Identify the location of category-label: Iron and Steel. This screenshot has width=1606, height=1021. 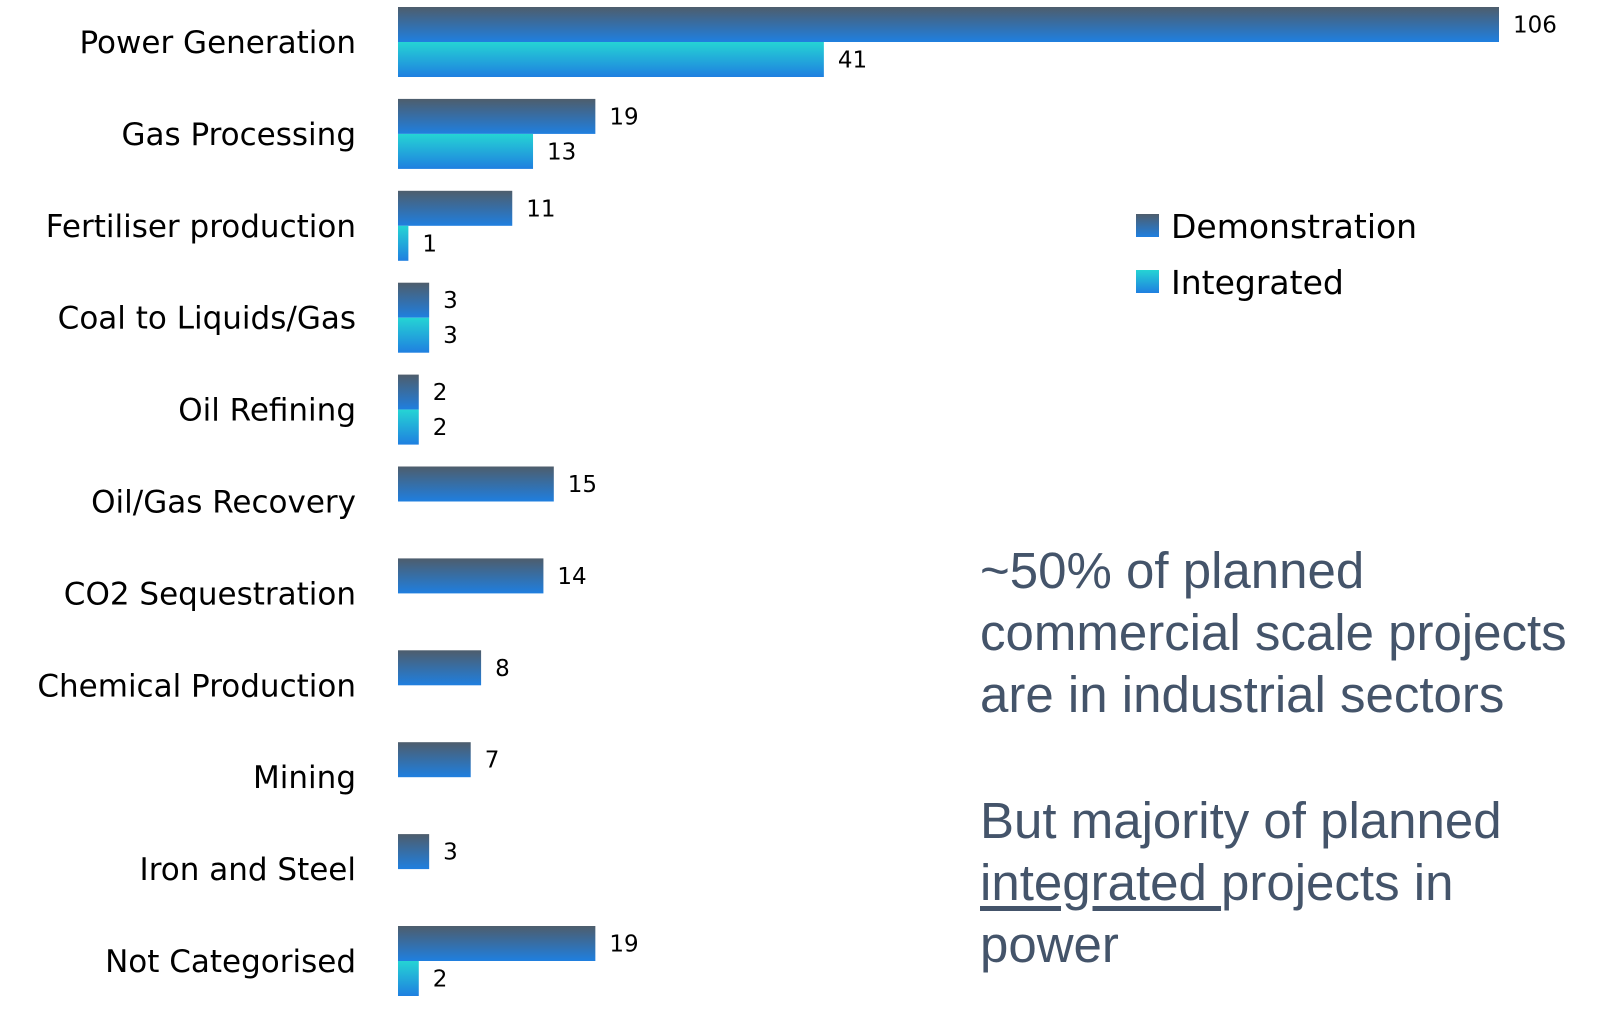
(248, 870).